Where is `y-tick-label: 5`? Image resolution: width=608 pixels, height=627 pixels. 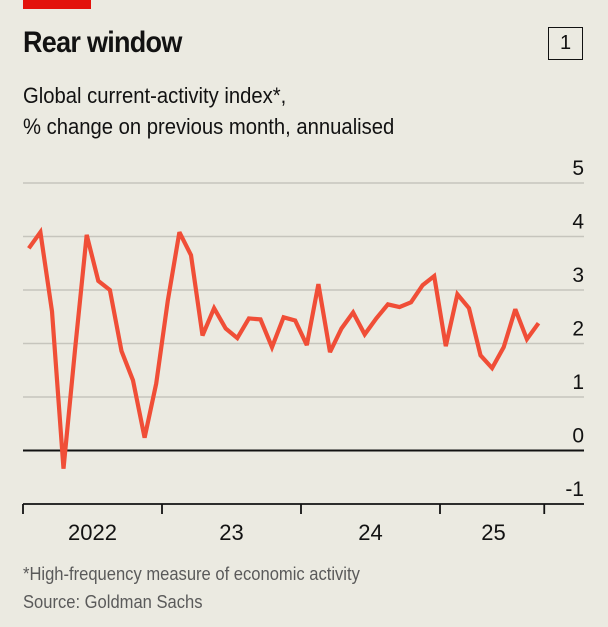
y-tick-label: 5 is located at coordinates (578, 168).